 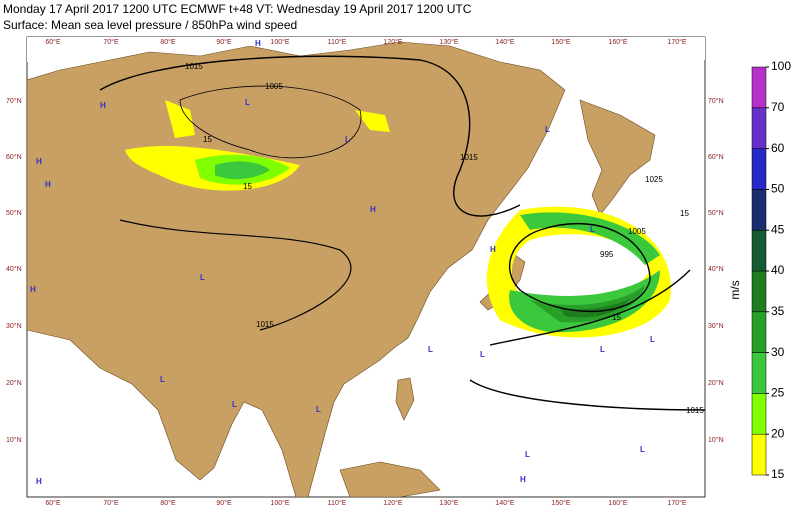 What do you see at coordinates (778, 433) in the screenshot?
I see `colorbar-tick-label: 20` at bounding box center [778, 433].